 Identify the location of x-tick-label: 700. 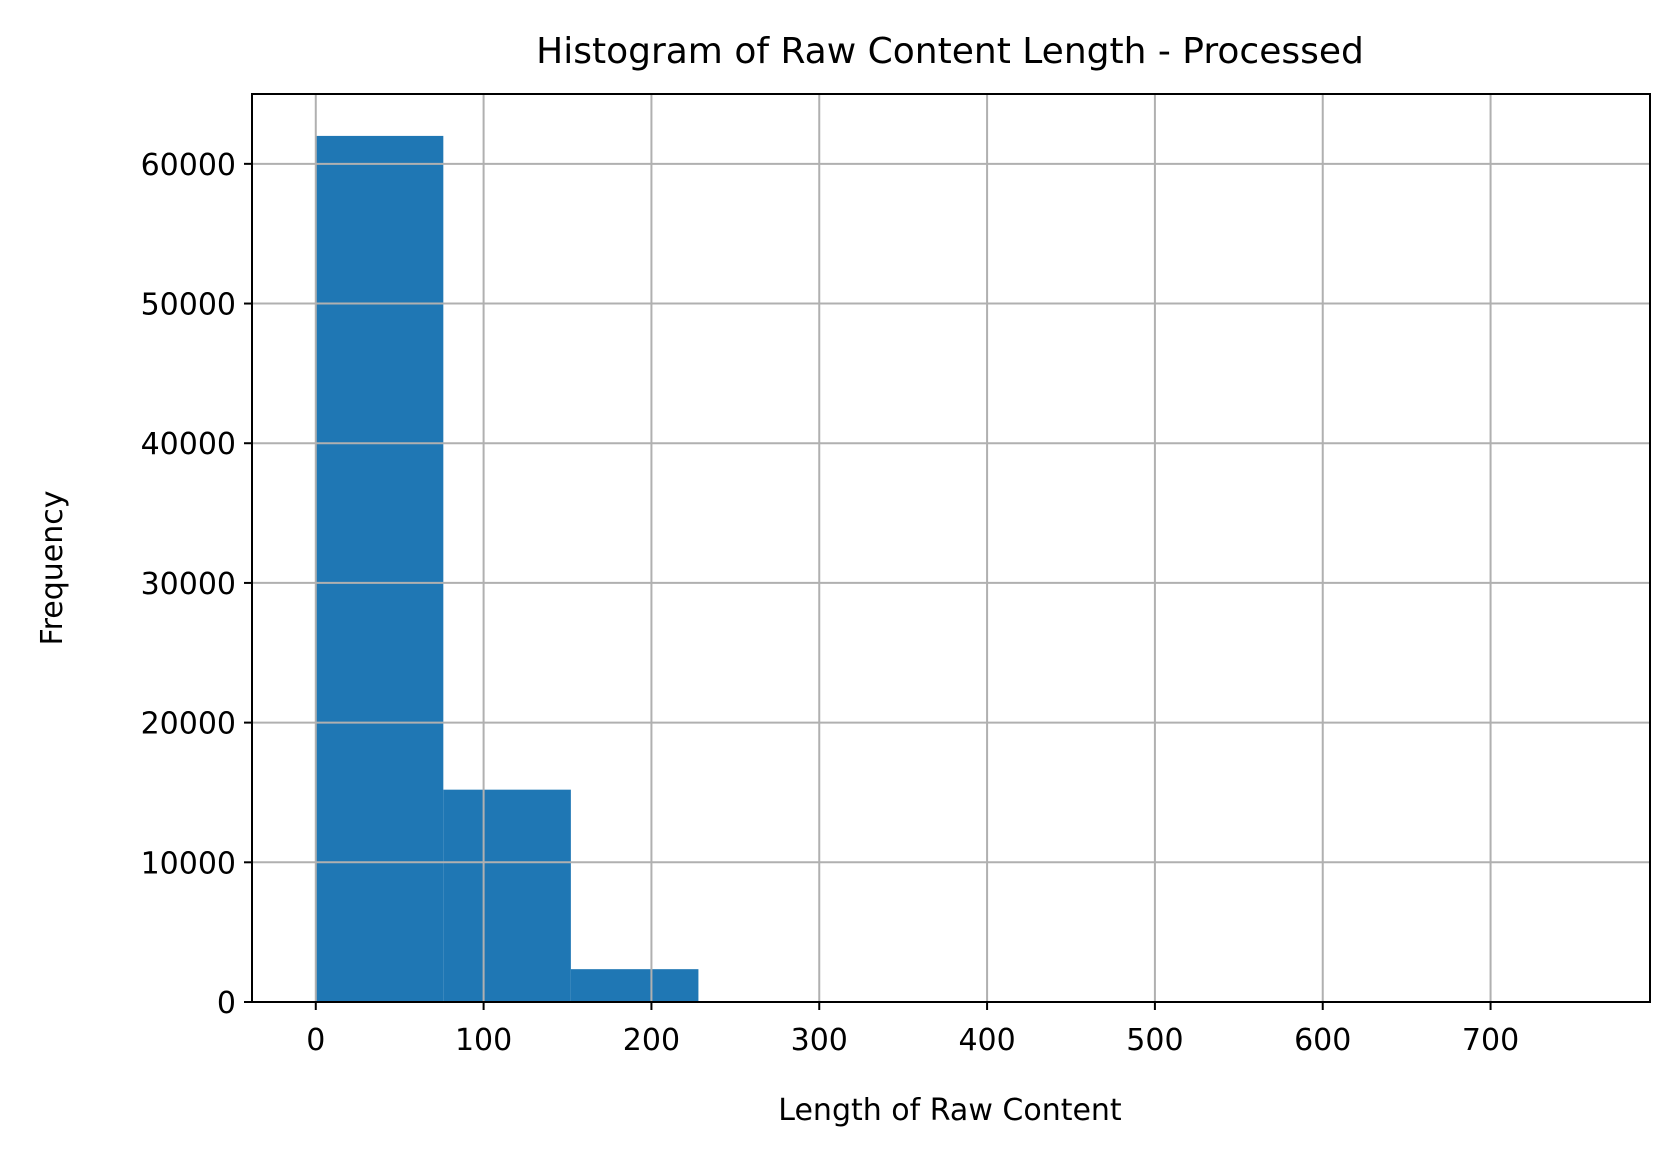
(1490, 1040).